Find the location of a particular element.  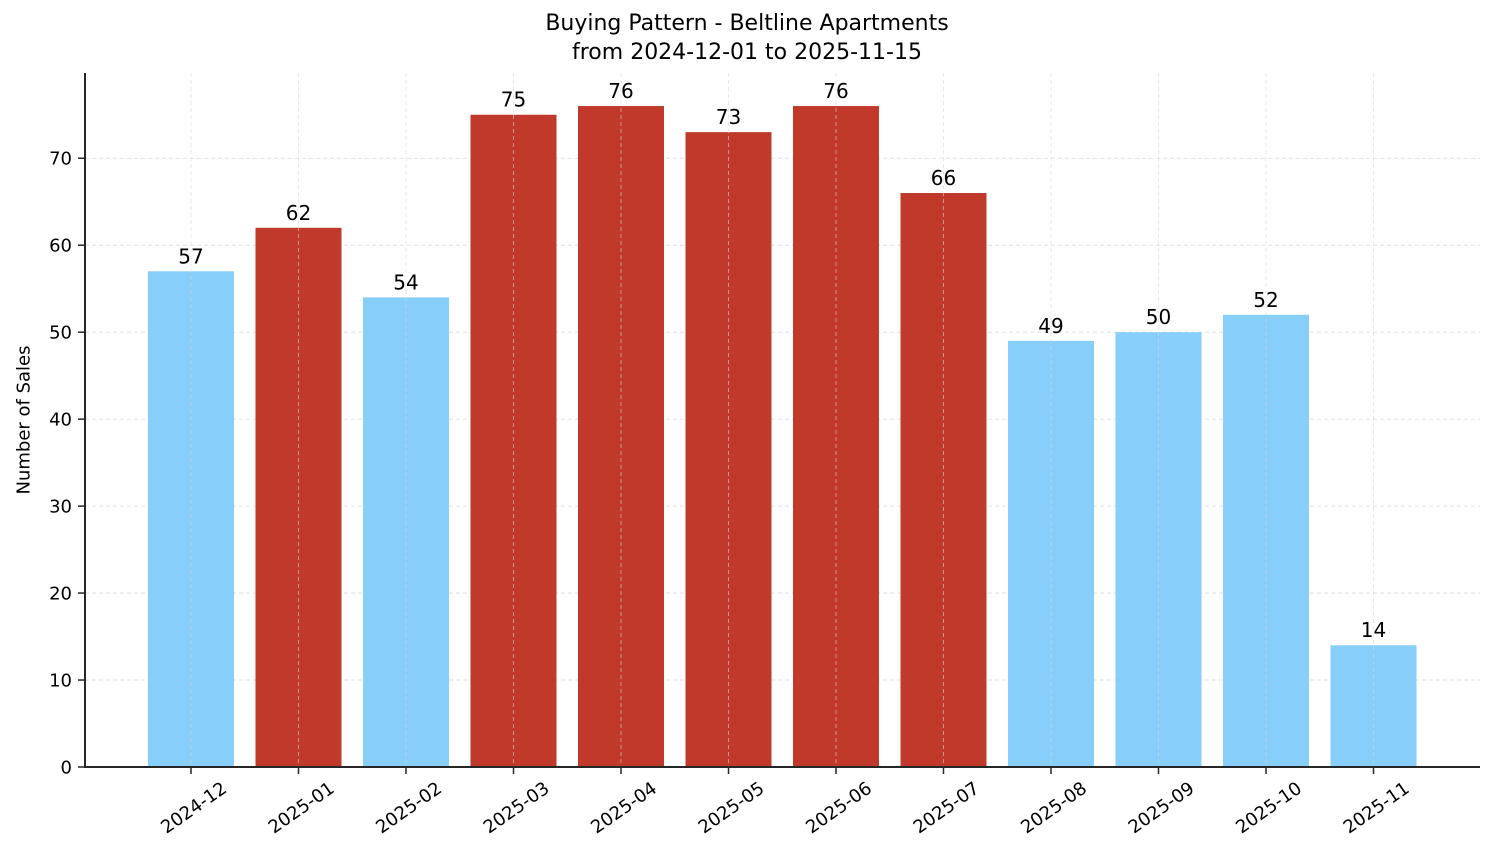

chart-title-line1: Buying Pattern - Beltline Apartments is located at coordinates (747, 23).